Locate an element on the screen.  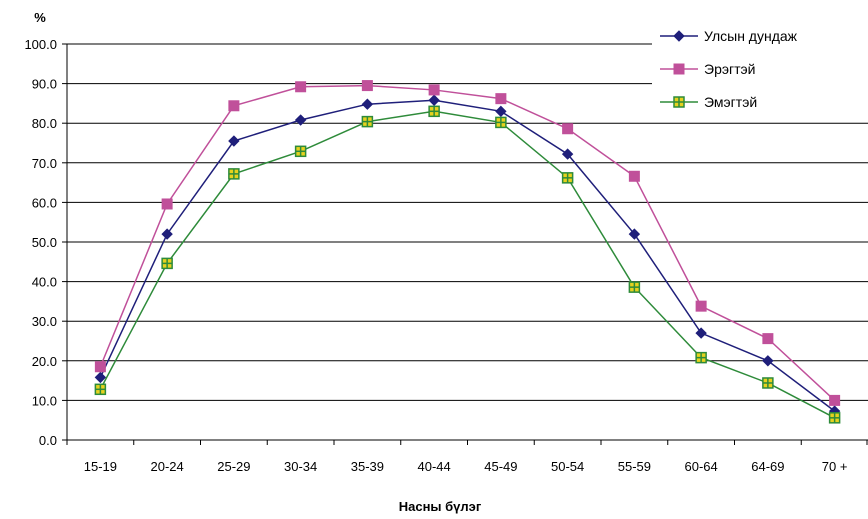
x-tick-label: 64-69 is located at coordinates (767, 466).